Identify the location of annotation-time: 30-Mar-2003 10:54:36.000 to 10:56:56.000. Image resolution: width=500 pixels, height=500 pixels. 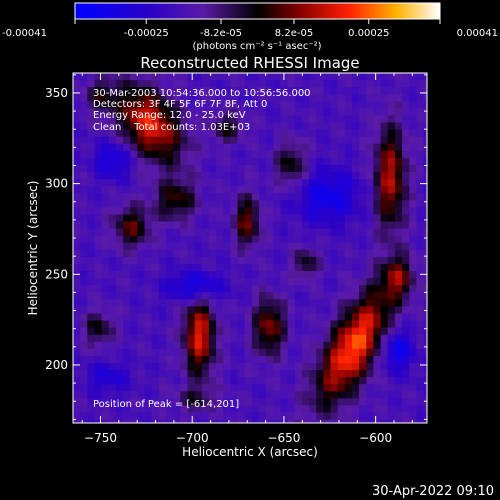
(202, 93).